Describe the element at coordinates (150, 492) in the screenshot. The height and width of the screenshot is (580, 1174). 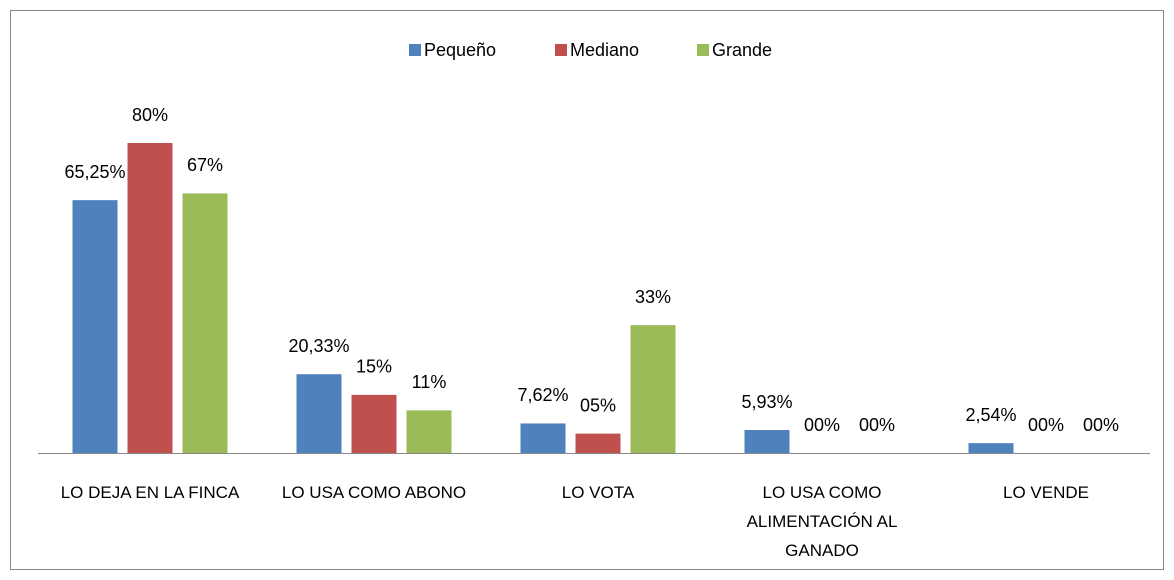
I see `x-tick-label: LO DEJA EN LA FINCA` at that location.